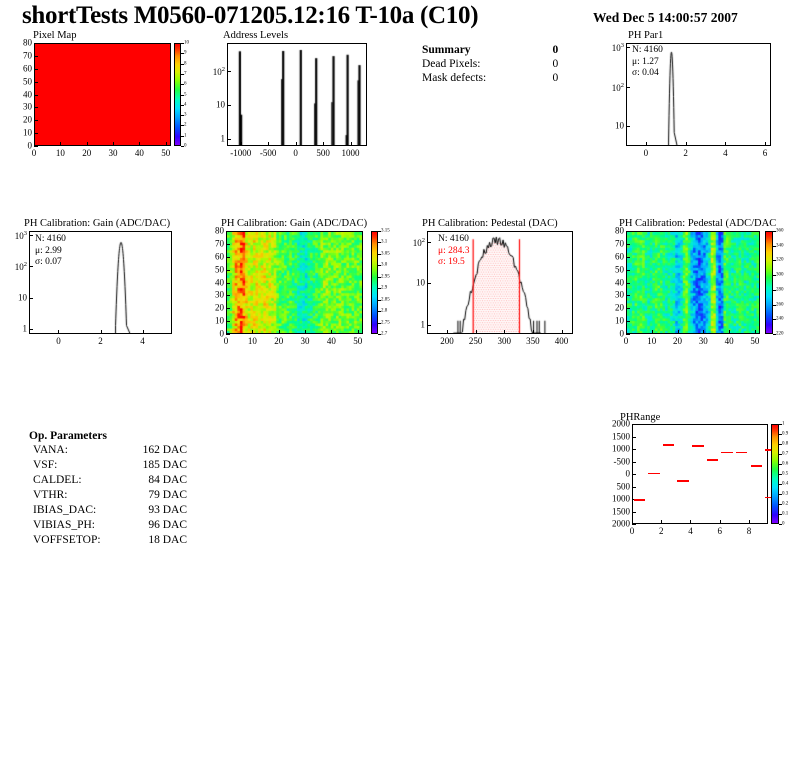  What do you see at coordinates (454, 78) in the screenshot?
I see `mask-defects-label: Mask defects:` at bounding box center [454, 78].